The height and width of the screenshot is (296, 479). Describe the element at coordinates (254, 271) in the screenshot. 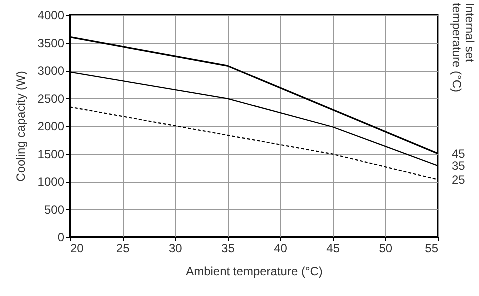

I see `x-axis-title: Ambient temperature (°C)` at that location.